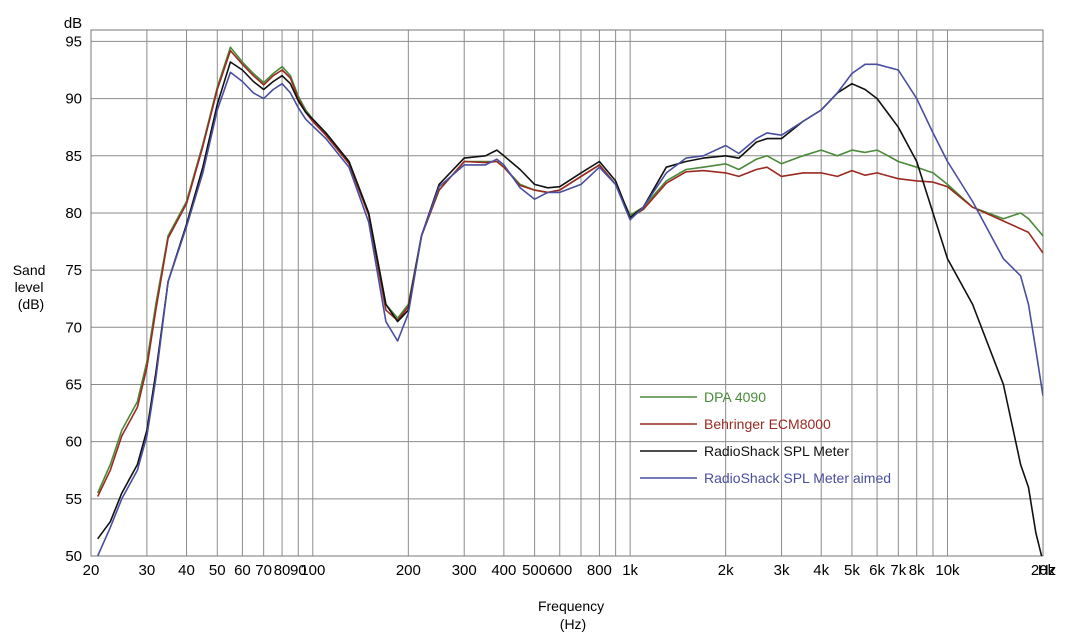  What do you see at coordinates (73, 499) in the screenshot?
I see `y-tick-label: 55` at bounding box center [73, 499].